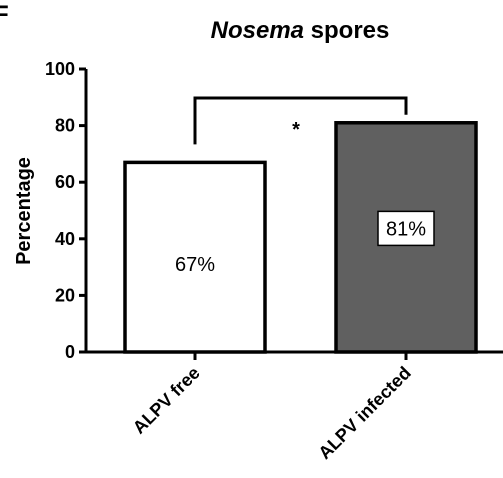 The height and width of the screenshot is (478, 503). What do you see at coordinates (65, 239) in the screenshot?
I see `y-tick-label: 40` at bounding box center [65, 239].